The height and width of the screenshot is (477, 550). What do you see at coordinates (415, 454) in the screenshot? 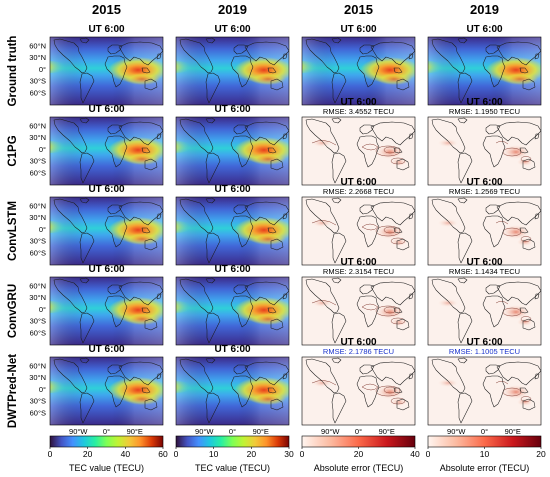
I see `colorbar-tick-label: 40` at bounding box center [415, 454].